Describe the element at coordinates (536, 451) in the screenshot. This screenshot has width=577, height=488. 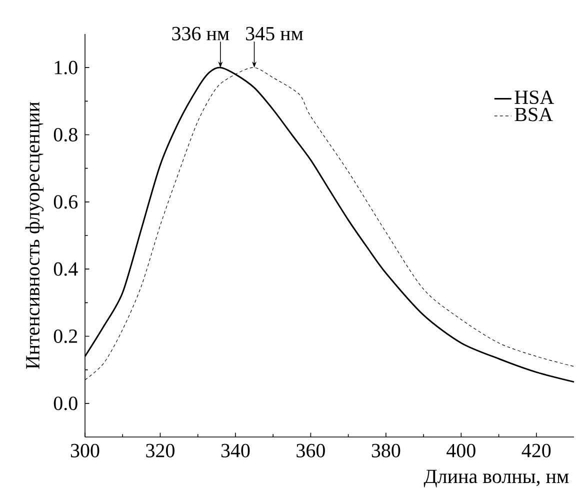
I see `x-tick-label: 420` at that location.